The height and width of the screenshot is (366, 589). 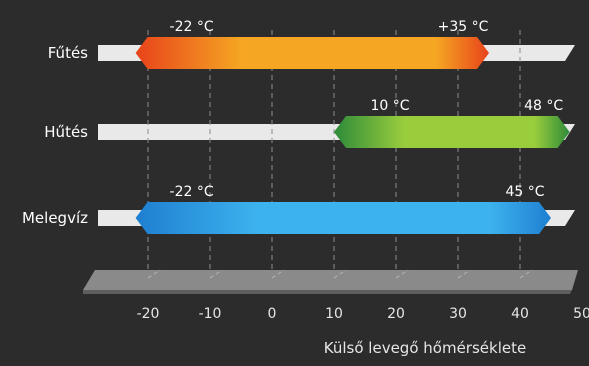 What do you see at coordinates (458, 314) in the screenshot?
I see `x-tick-label: 30` at bounding box center [458, 314].